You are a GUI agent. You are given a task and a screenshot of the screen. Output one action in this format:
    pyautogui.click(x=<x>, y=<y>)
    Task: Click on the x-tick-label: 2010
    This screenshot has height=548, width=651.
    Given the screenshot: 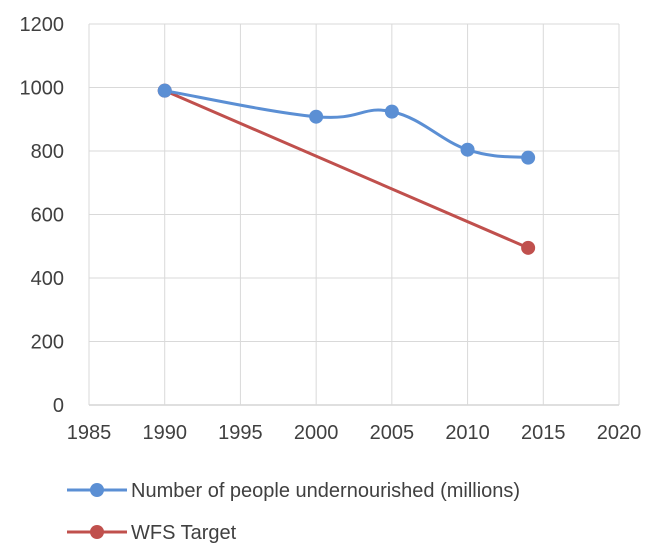 What is the action you would take?
    pyautogui.click(x=467, y=433)
    